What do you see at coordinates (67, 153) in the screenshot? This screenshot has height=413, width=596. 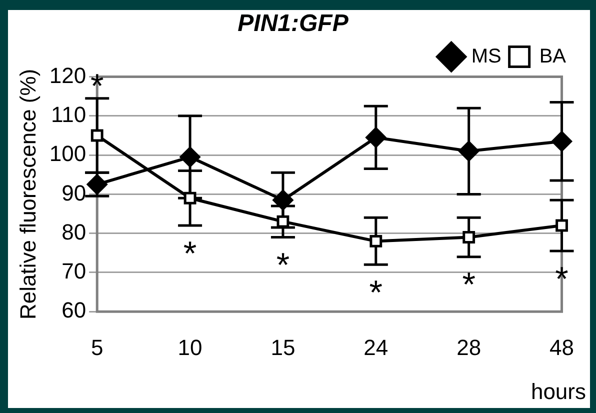 I see `y-tick-label: 100` at bounding box center [67, 153].